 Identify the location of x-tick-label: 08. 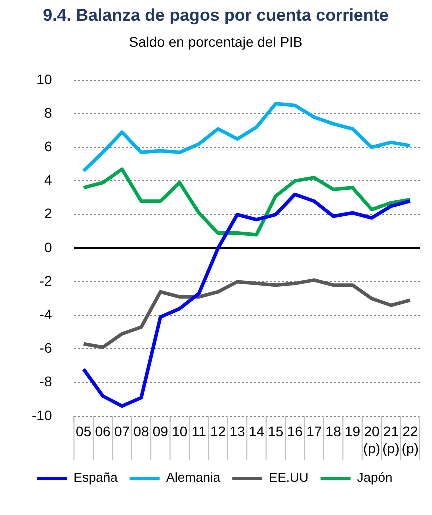
(142, 432).